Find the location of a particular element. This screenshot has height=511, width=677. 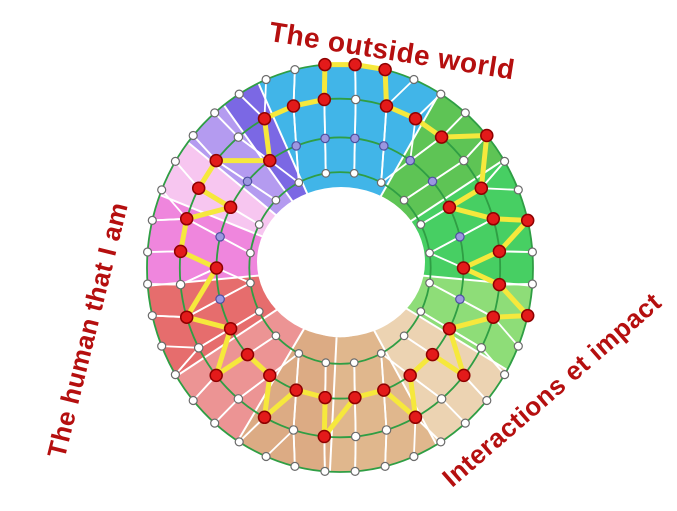

donut-hole is located at coordinates (341, 262).